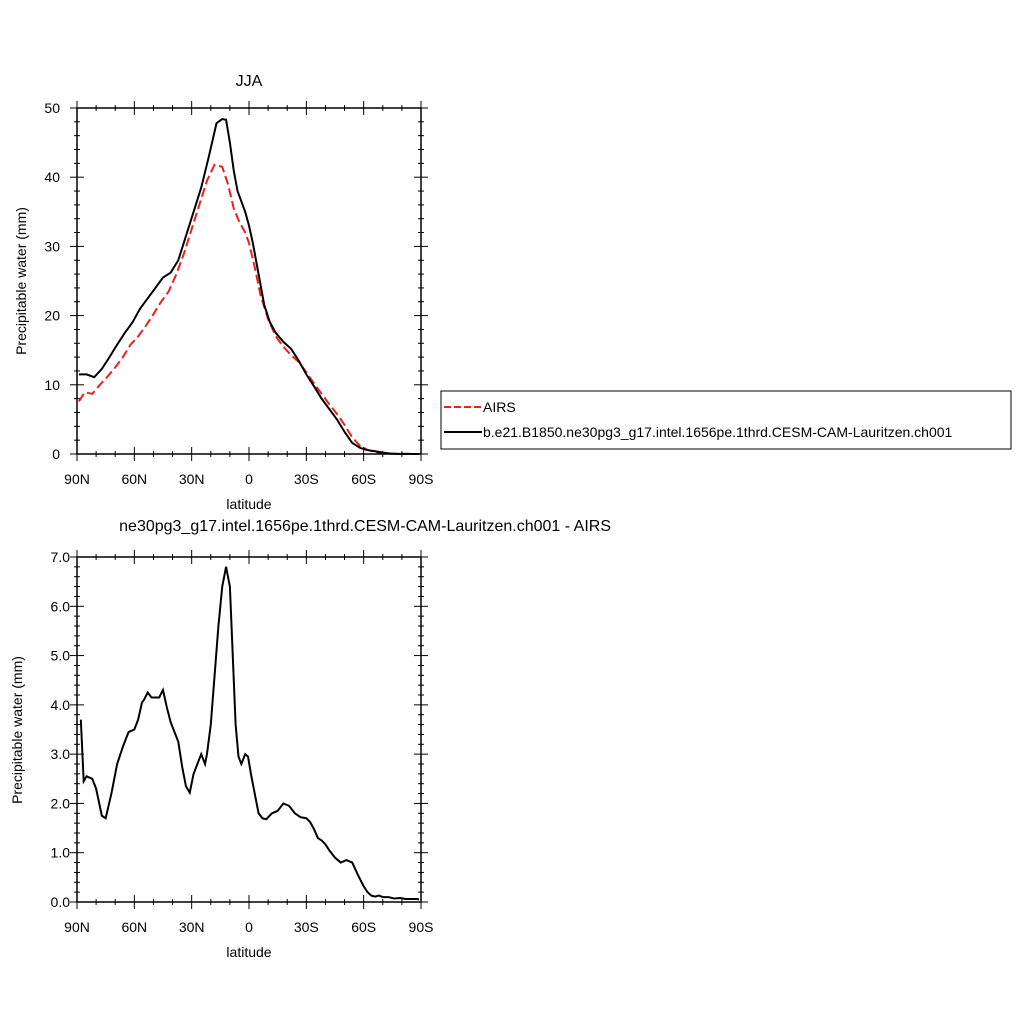 This screenshot has height=1029, width=1027. I want to click on bottom-x-tick-label: 90N, so click(77, 927).